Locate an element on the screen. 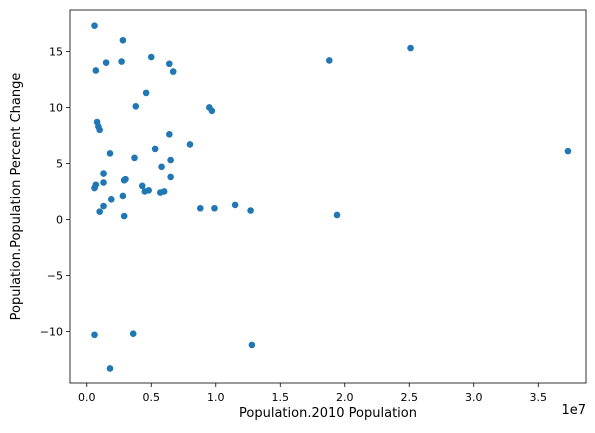 The width and height of the screenshot is (595, 433). y-tick-label: 10 is located at coordinates (56, 107).